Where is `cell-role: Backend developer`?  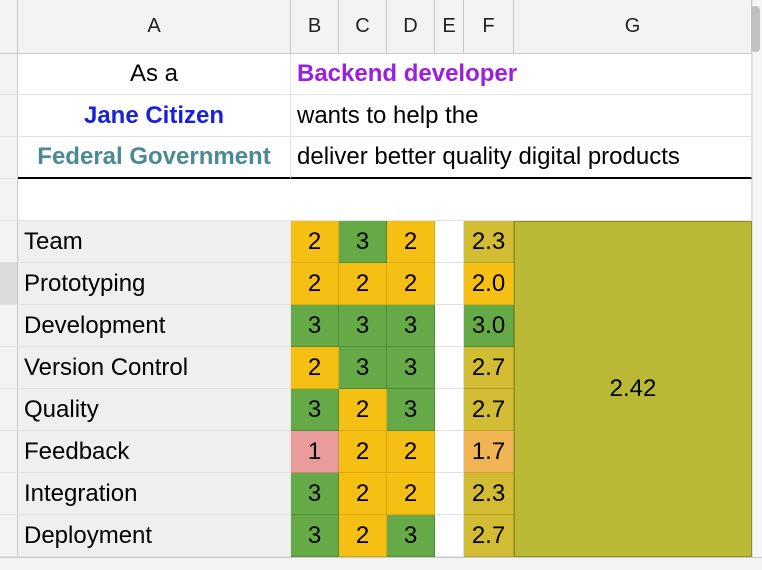
cell-role: Backend developer is located at coordinates (521, 74).